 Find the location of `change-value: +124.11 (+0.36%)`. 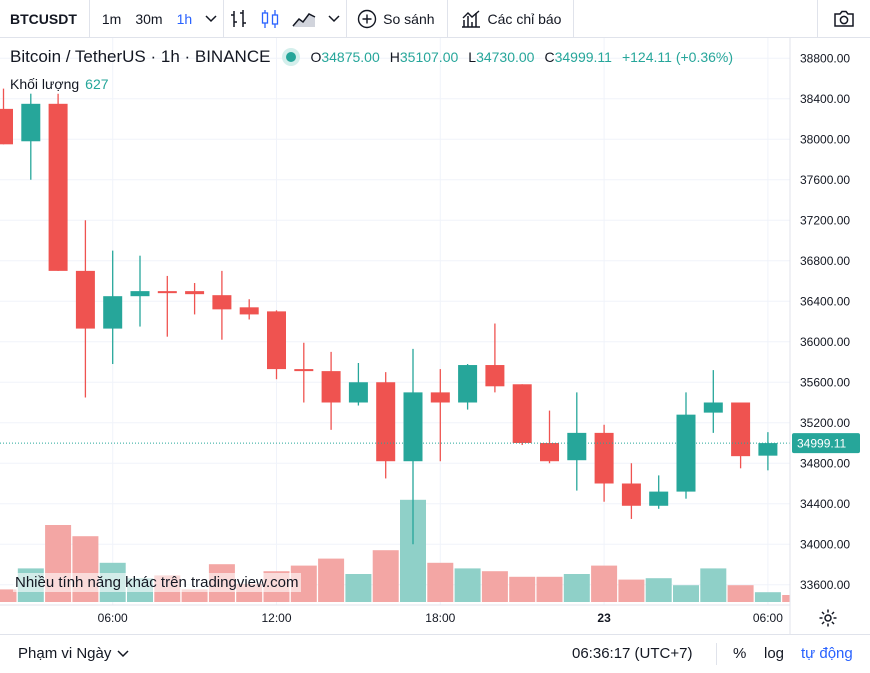

change-value: +124.11 (+0.36%) is located at coordinates (677, 57).